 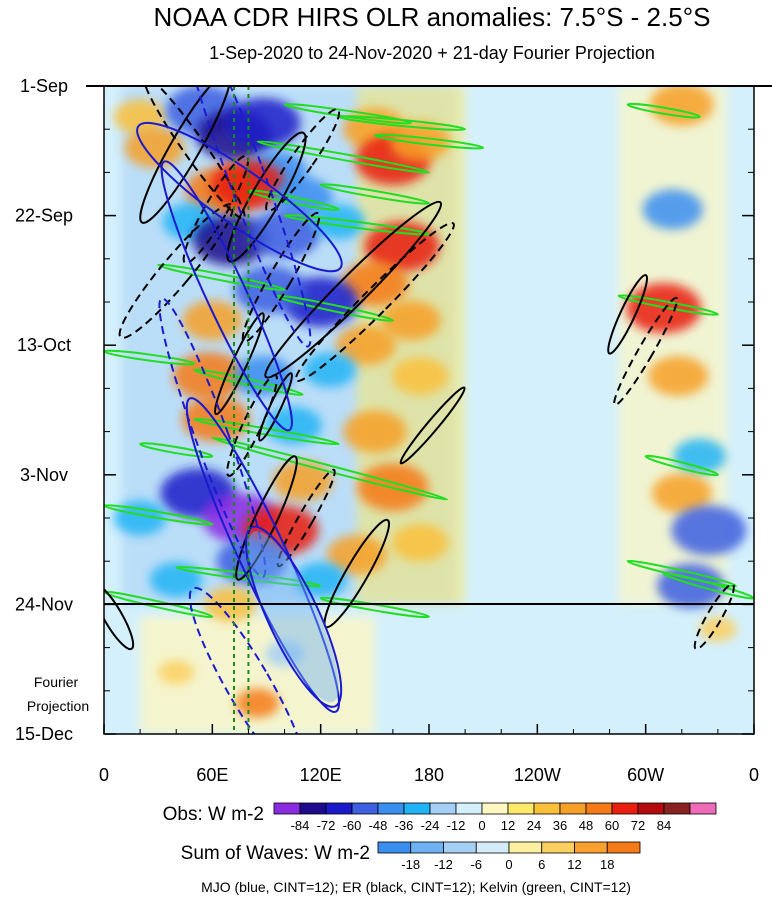 I want to click on obs-colorbar-level-14: 84, so click(x=664, y=825).